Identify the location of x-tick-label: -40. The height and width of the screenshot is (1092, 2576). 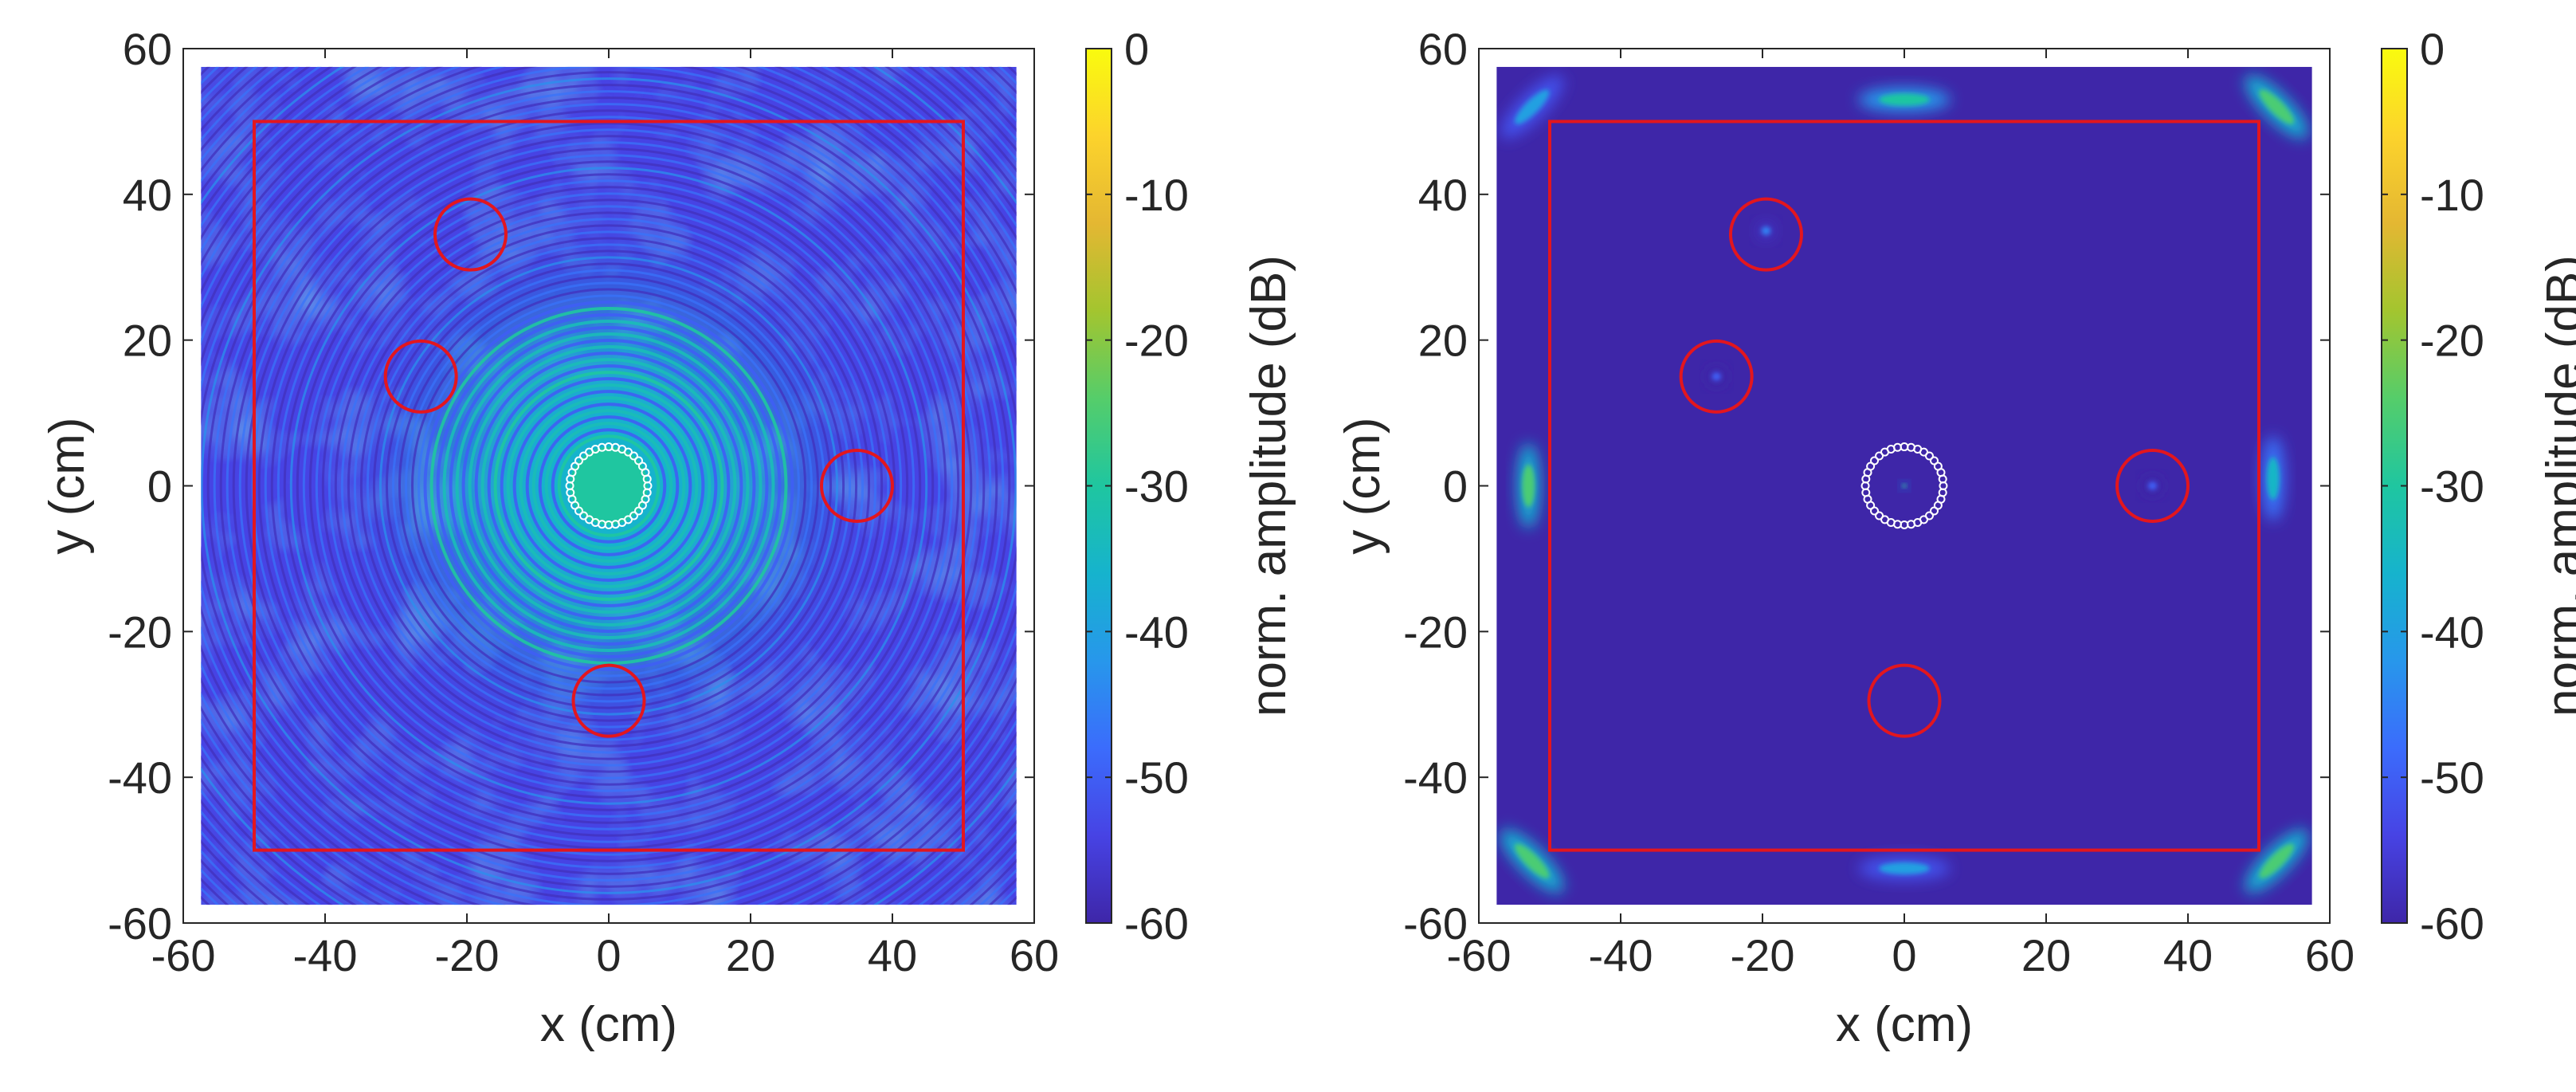
(325, 955).